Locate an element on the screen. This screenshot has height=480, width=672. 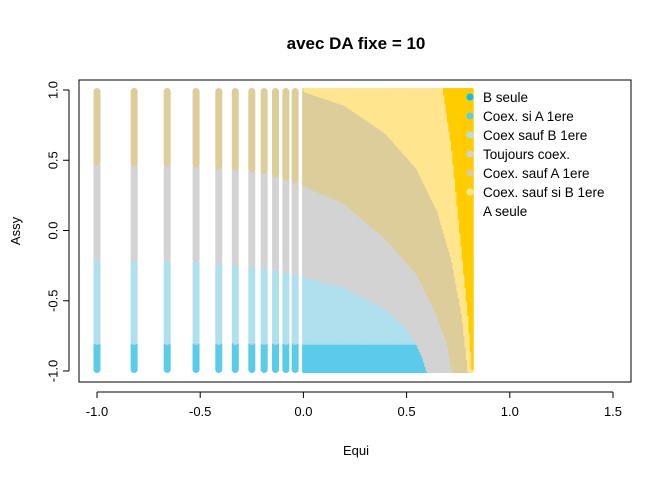
x-tick-label: 0.0 is located at coordinates (303, 411).